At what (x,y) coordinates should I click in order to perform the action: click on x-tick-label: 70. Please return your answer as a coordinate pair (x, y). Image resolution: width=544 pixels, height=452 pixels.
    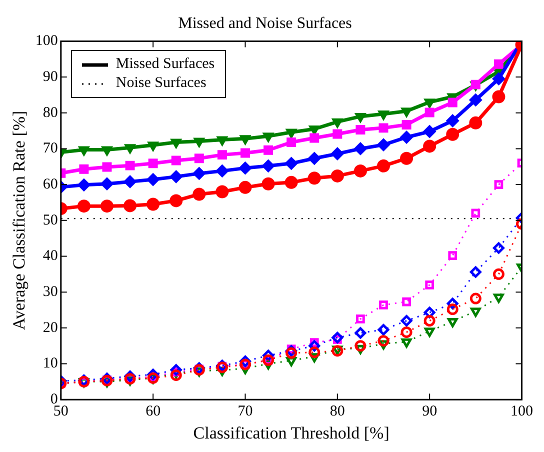
    Looking at the image, I should click on (245, 412).